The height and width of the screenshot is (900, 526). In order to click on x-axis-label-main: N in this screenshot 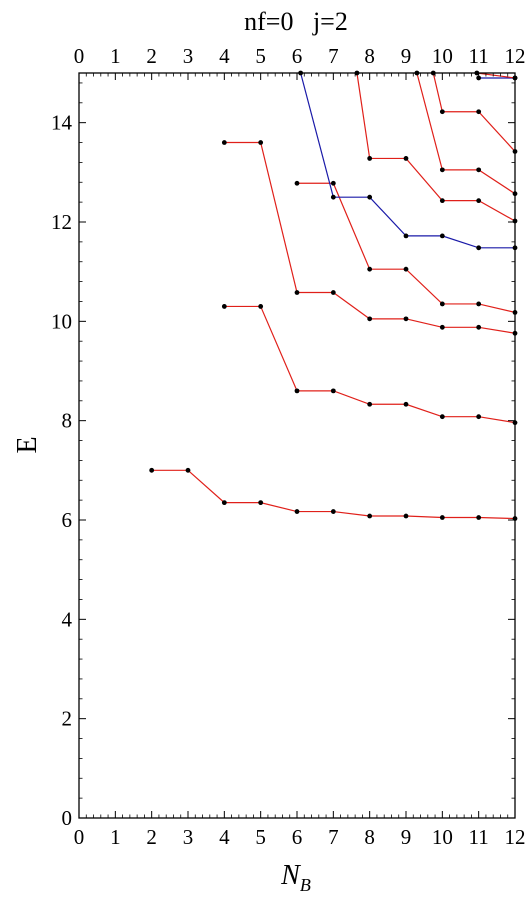, I will do `click(290, 875)`.